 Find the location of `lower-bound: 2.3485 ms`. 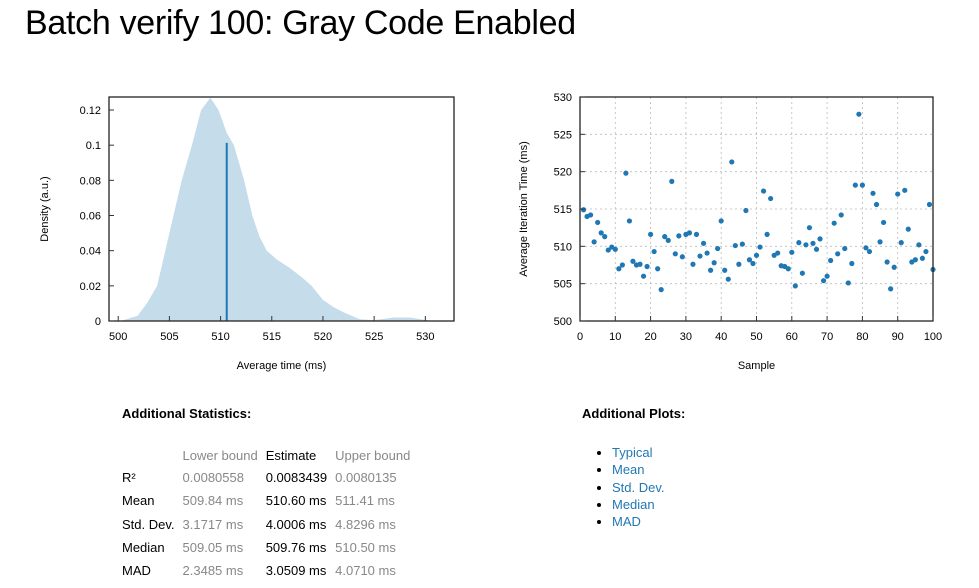

lower-bound: 2.3485 ms is located at coordinates (213, 571).